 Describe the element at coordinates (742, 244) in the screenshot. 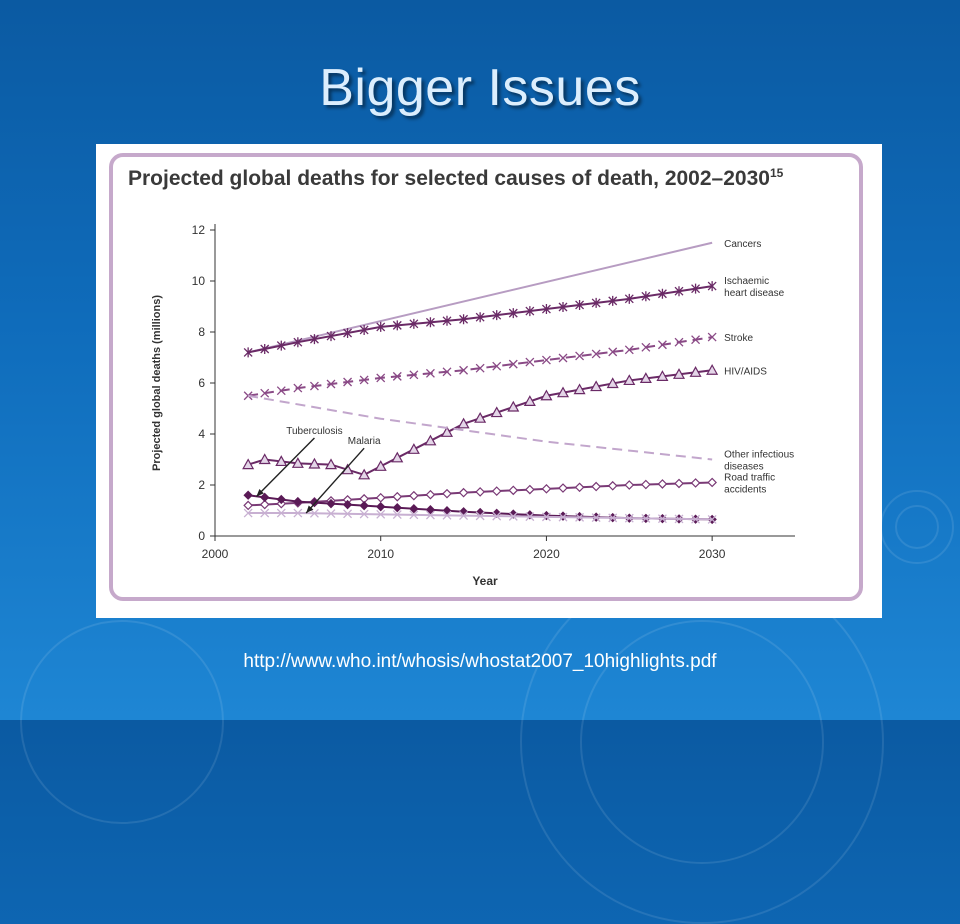

I see `series-end-label: Cancers` at that location.